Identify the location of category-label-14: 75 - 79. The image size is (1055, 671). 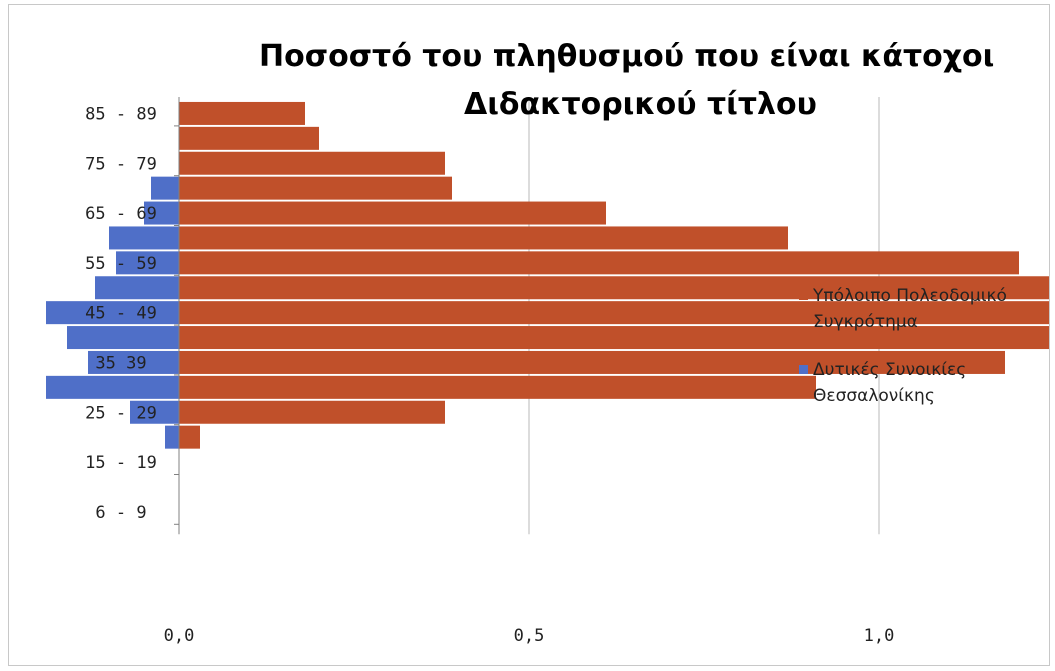
(121, 164).